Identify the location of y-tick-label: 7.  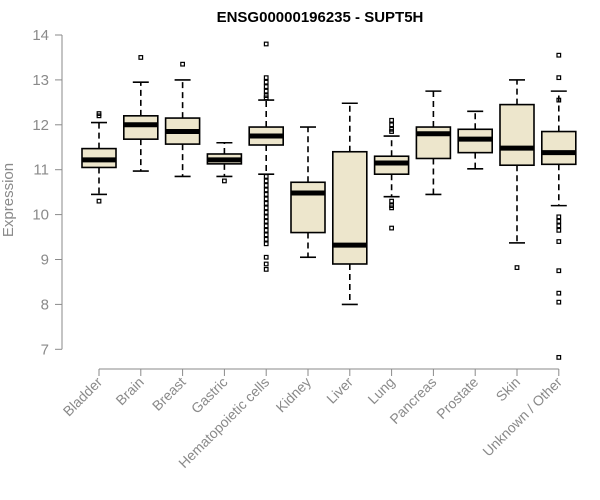
(45, 349).